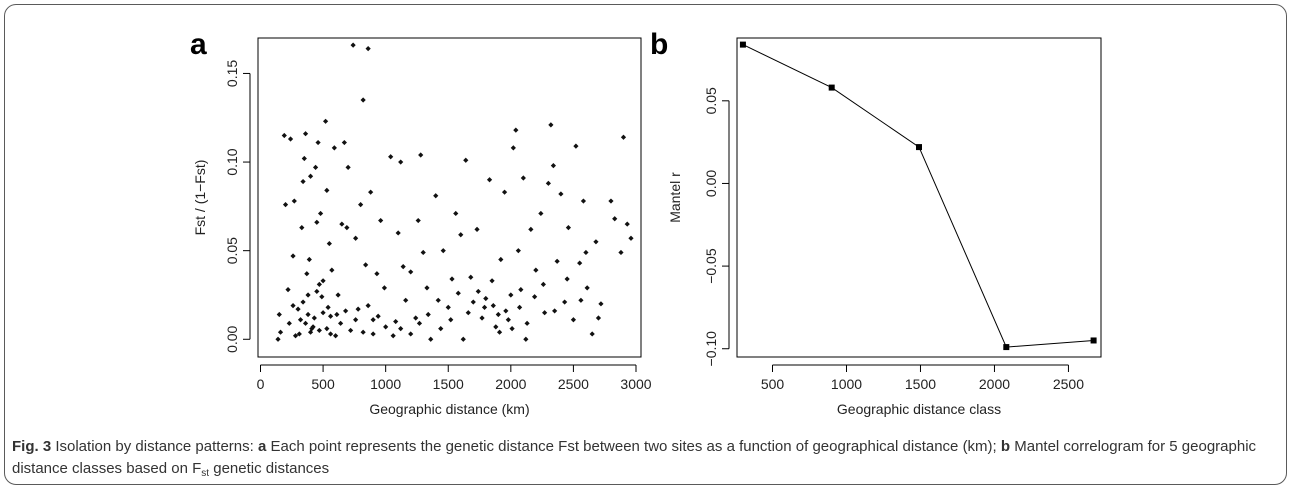 This screenshot has height=491, width=1292. I want to click on caption-a-label: a, so click(262, 446).